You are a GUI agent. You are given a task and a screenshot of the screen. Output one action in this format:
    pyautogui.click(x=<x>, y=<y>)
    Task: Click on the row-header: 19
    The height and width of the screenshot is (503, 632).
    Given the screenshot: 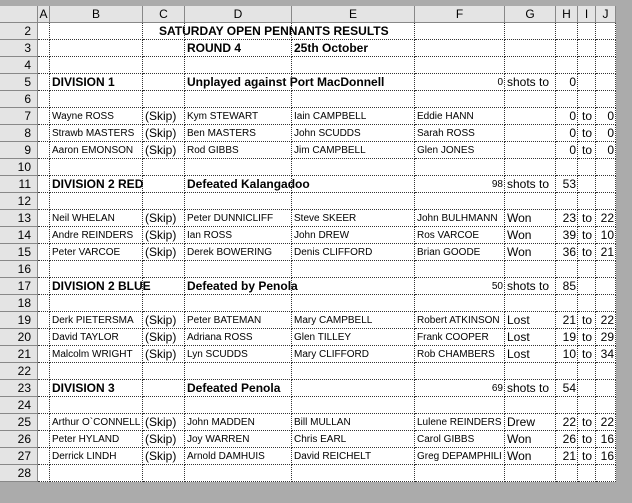 What is the action you would take?
    pyautogui.click(x=19, y=320)
    